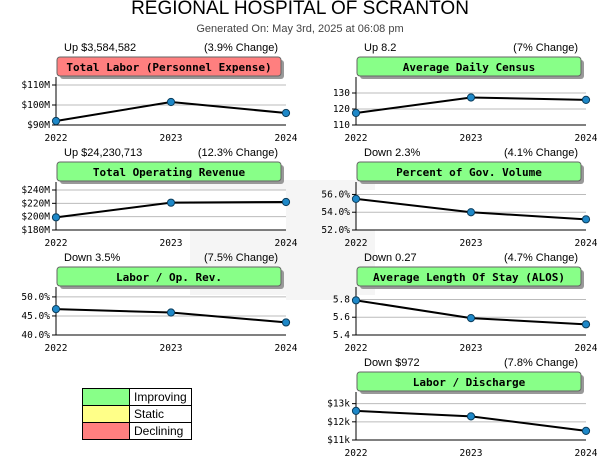  I want to click on chart1-x-tick-label: 2023, so click(171, 138).